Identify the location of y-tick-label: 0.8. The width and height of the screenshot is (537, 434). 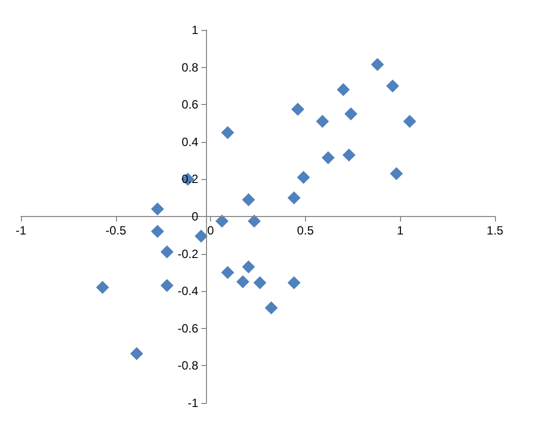
(190, 67).